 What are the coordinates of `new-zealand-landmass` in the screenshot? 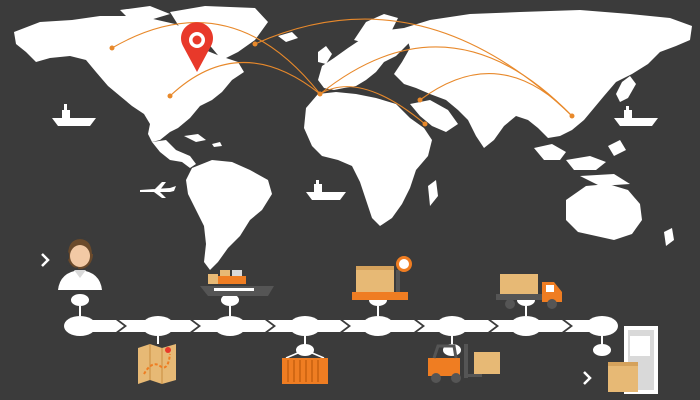 It's located at (669, 237).